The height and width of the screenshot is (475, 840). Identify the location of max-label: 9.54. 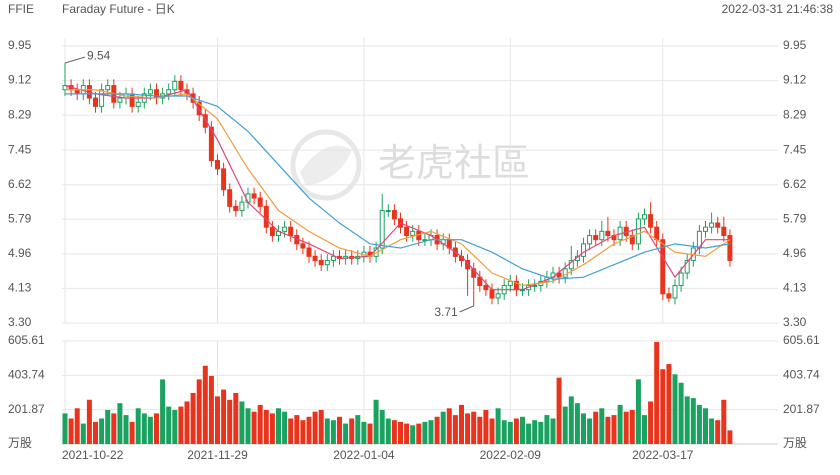
(99, 55).